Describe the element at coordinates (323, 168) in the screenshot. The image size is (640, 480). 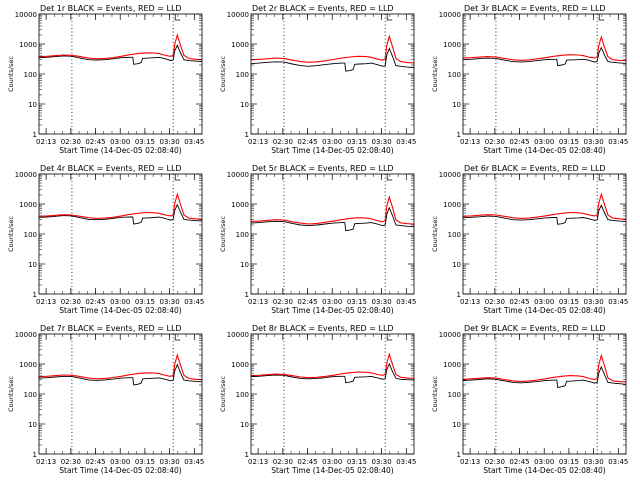
I see `panel-title: Det 5r BLACK = Events, RED = LLD` at that location.